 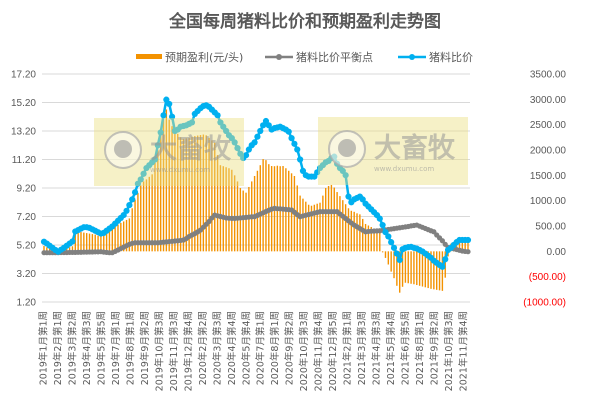 What do you see at coordinates (23, 103) in the screenshot?
I see `left-tick-label: 15.20` at bounding box center [23, 103].